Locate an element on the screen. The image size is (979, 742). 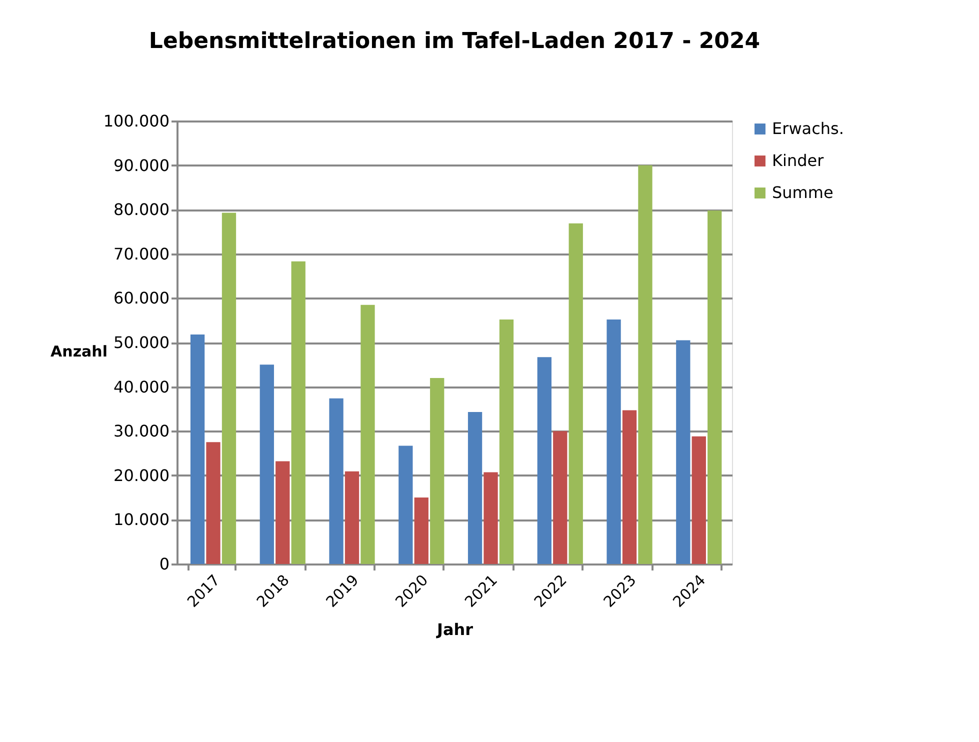
legend-label: Kinder is located at coordinates (798, 160).